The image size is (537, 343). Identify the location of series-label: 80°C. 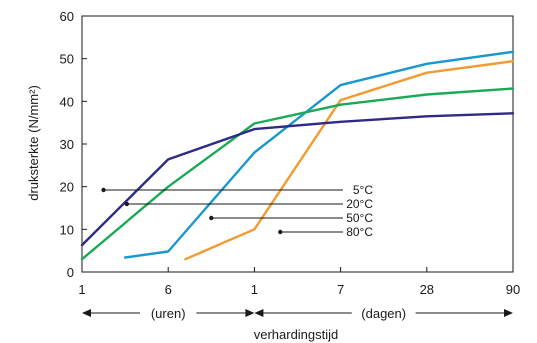
(359, 232).